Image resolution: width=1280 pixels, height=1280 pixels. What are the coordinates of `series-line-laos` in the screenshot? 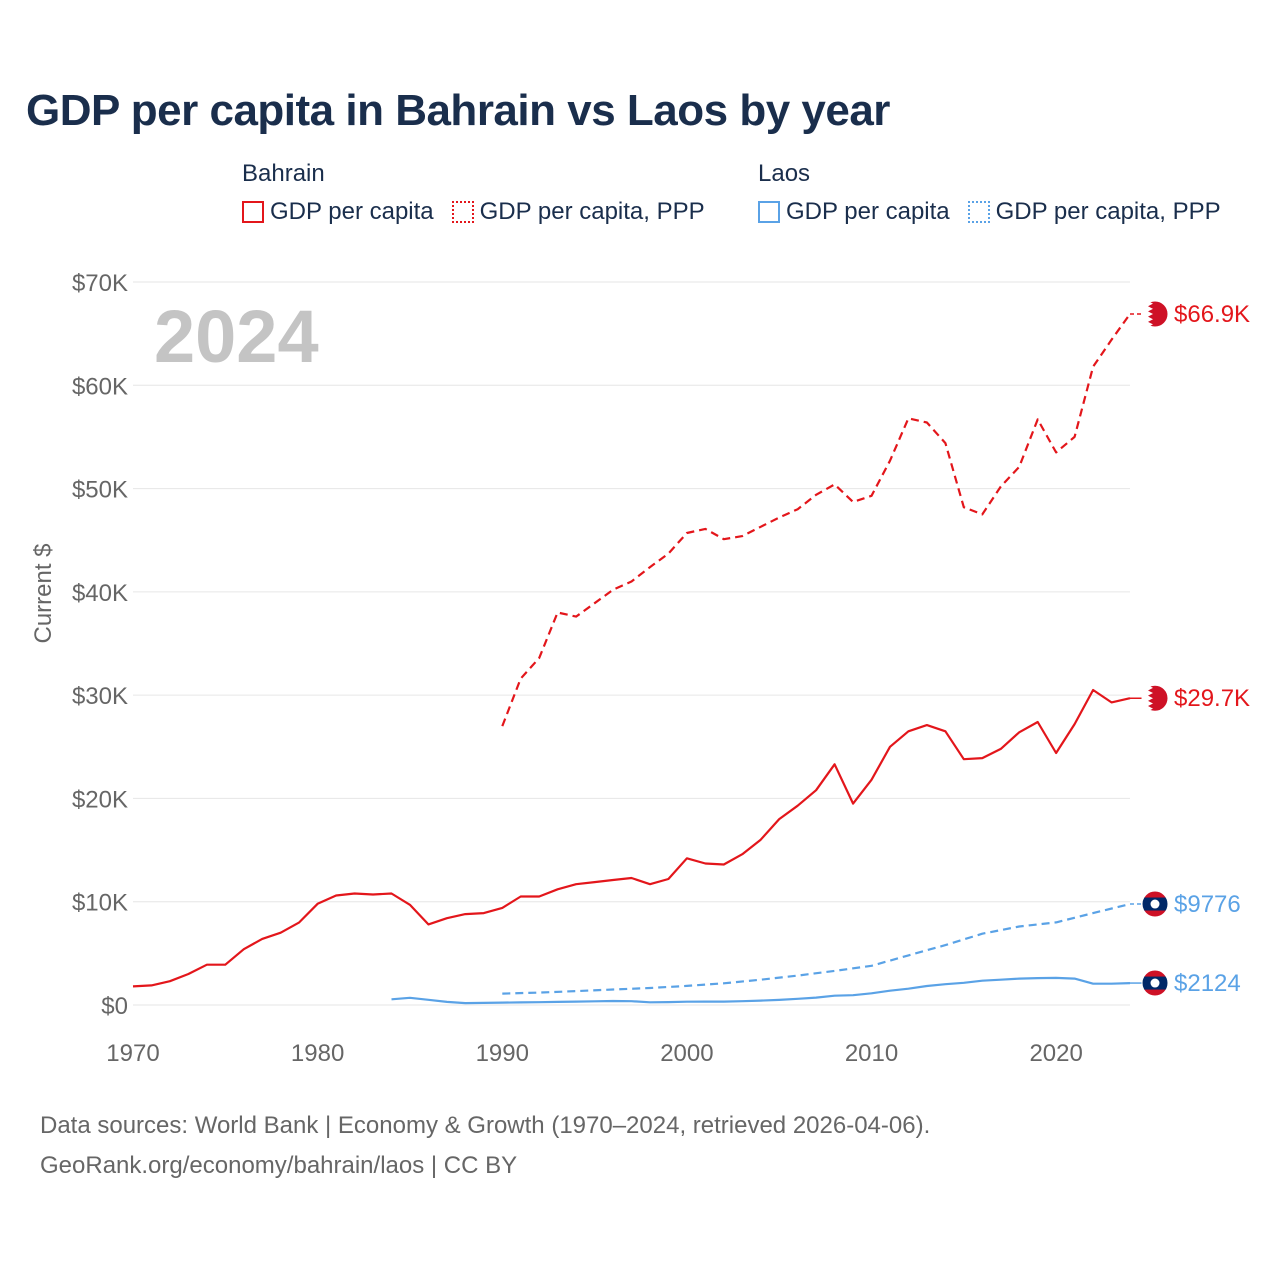 It's located at (761, 990).